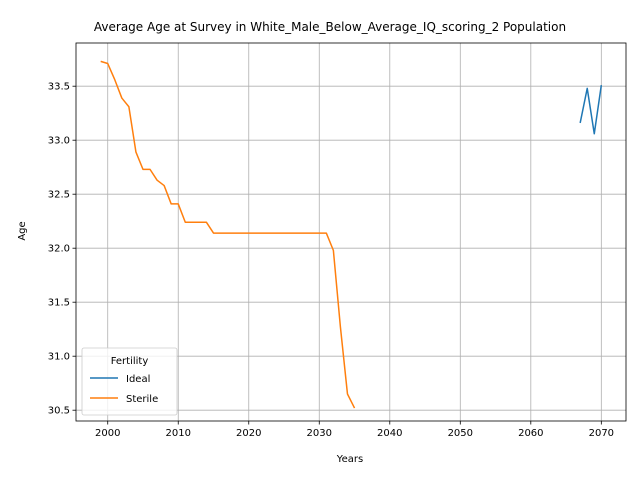 The height and width of the screenshot is (480, 640). I want to click on x-tick-label: 2030, so click(319, 433).